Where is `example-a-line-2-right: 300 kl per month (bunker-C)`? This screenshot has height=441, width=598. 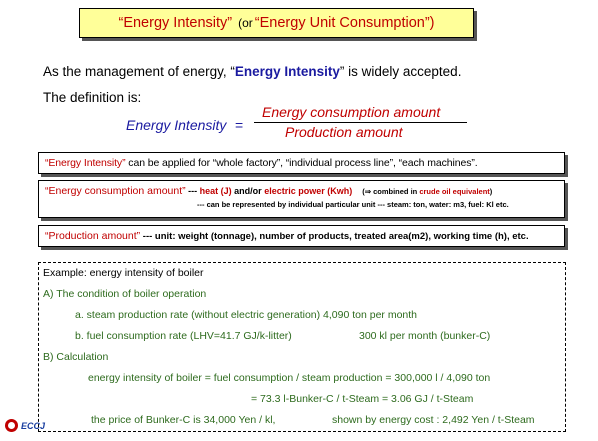
example-a-line-2-right: 300 kl per month (bunker-C) is located at coordinates (425, 336).